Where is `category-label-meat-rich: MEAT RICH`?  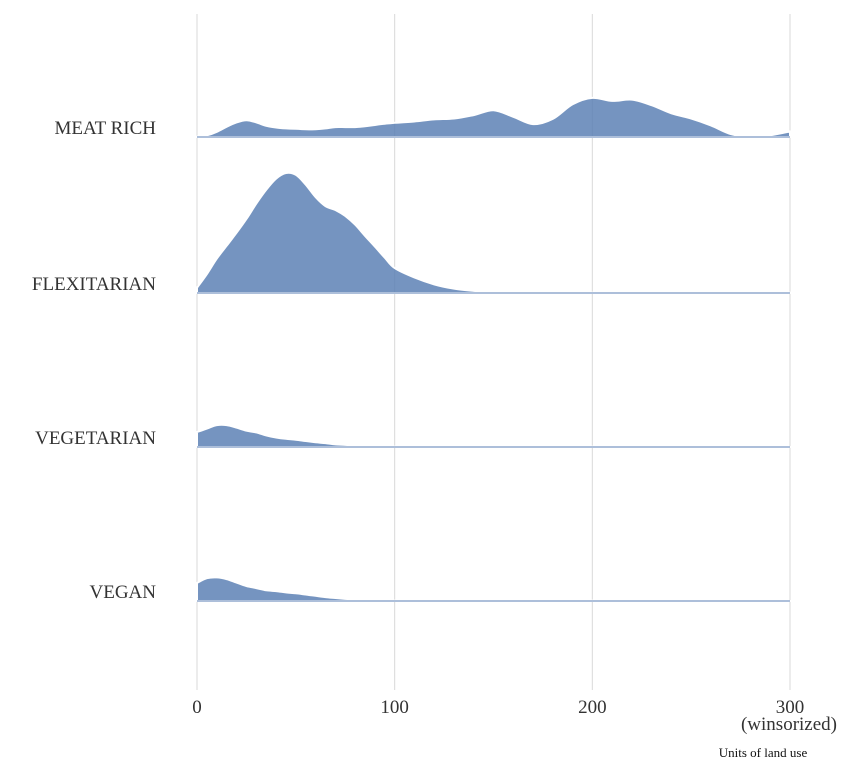 category-label-meat-rich: MEAT RICH is located at coordinates (105, 128).